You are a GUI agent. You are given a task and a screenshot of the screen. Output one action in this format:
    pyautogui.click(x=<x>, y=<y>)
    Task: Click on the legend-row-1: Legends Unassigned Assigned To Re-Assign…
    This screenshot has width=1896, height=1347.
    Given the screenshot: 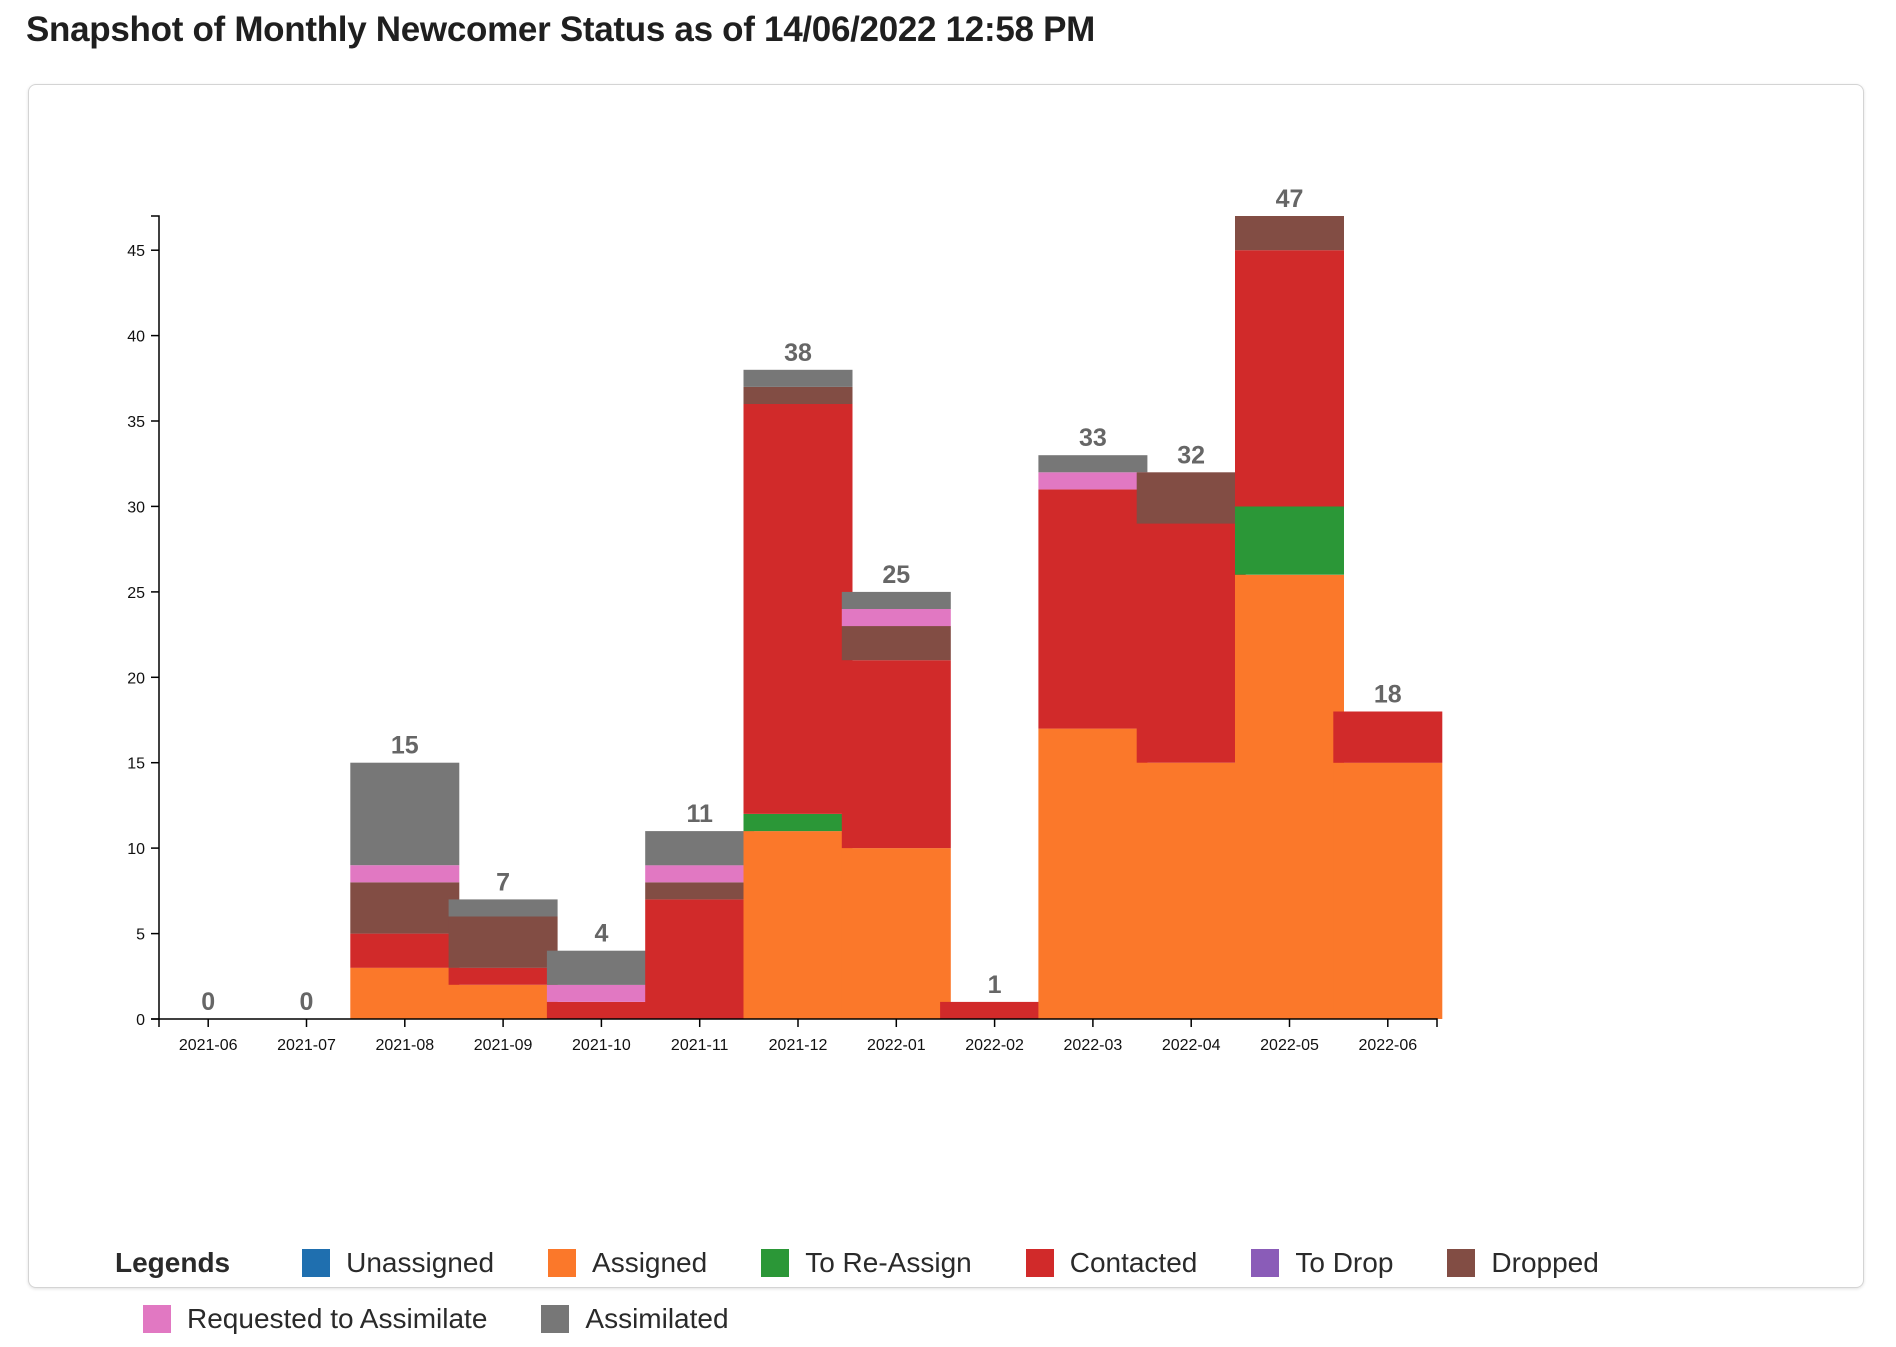 What is the action you would take?
    pyautogui.click(x=995, y=1263)
    